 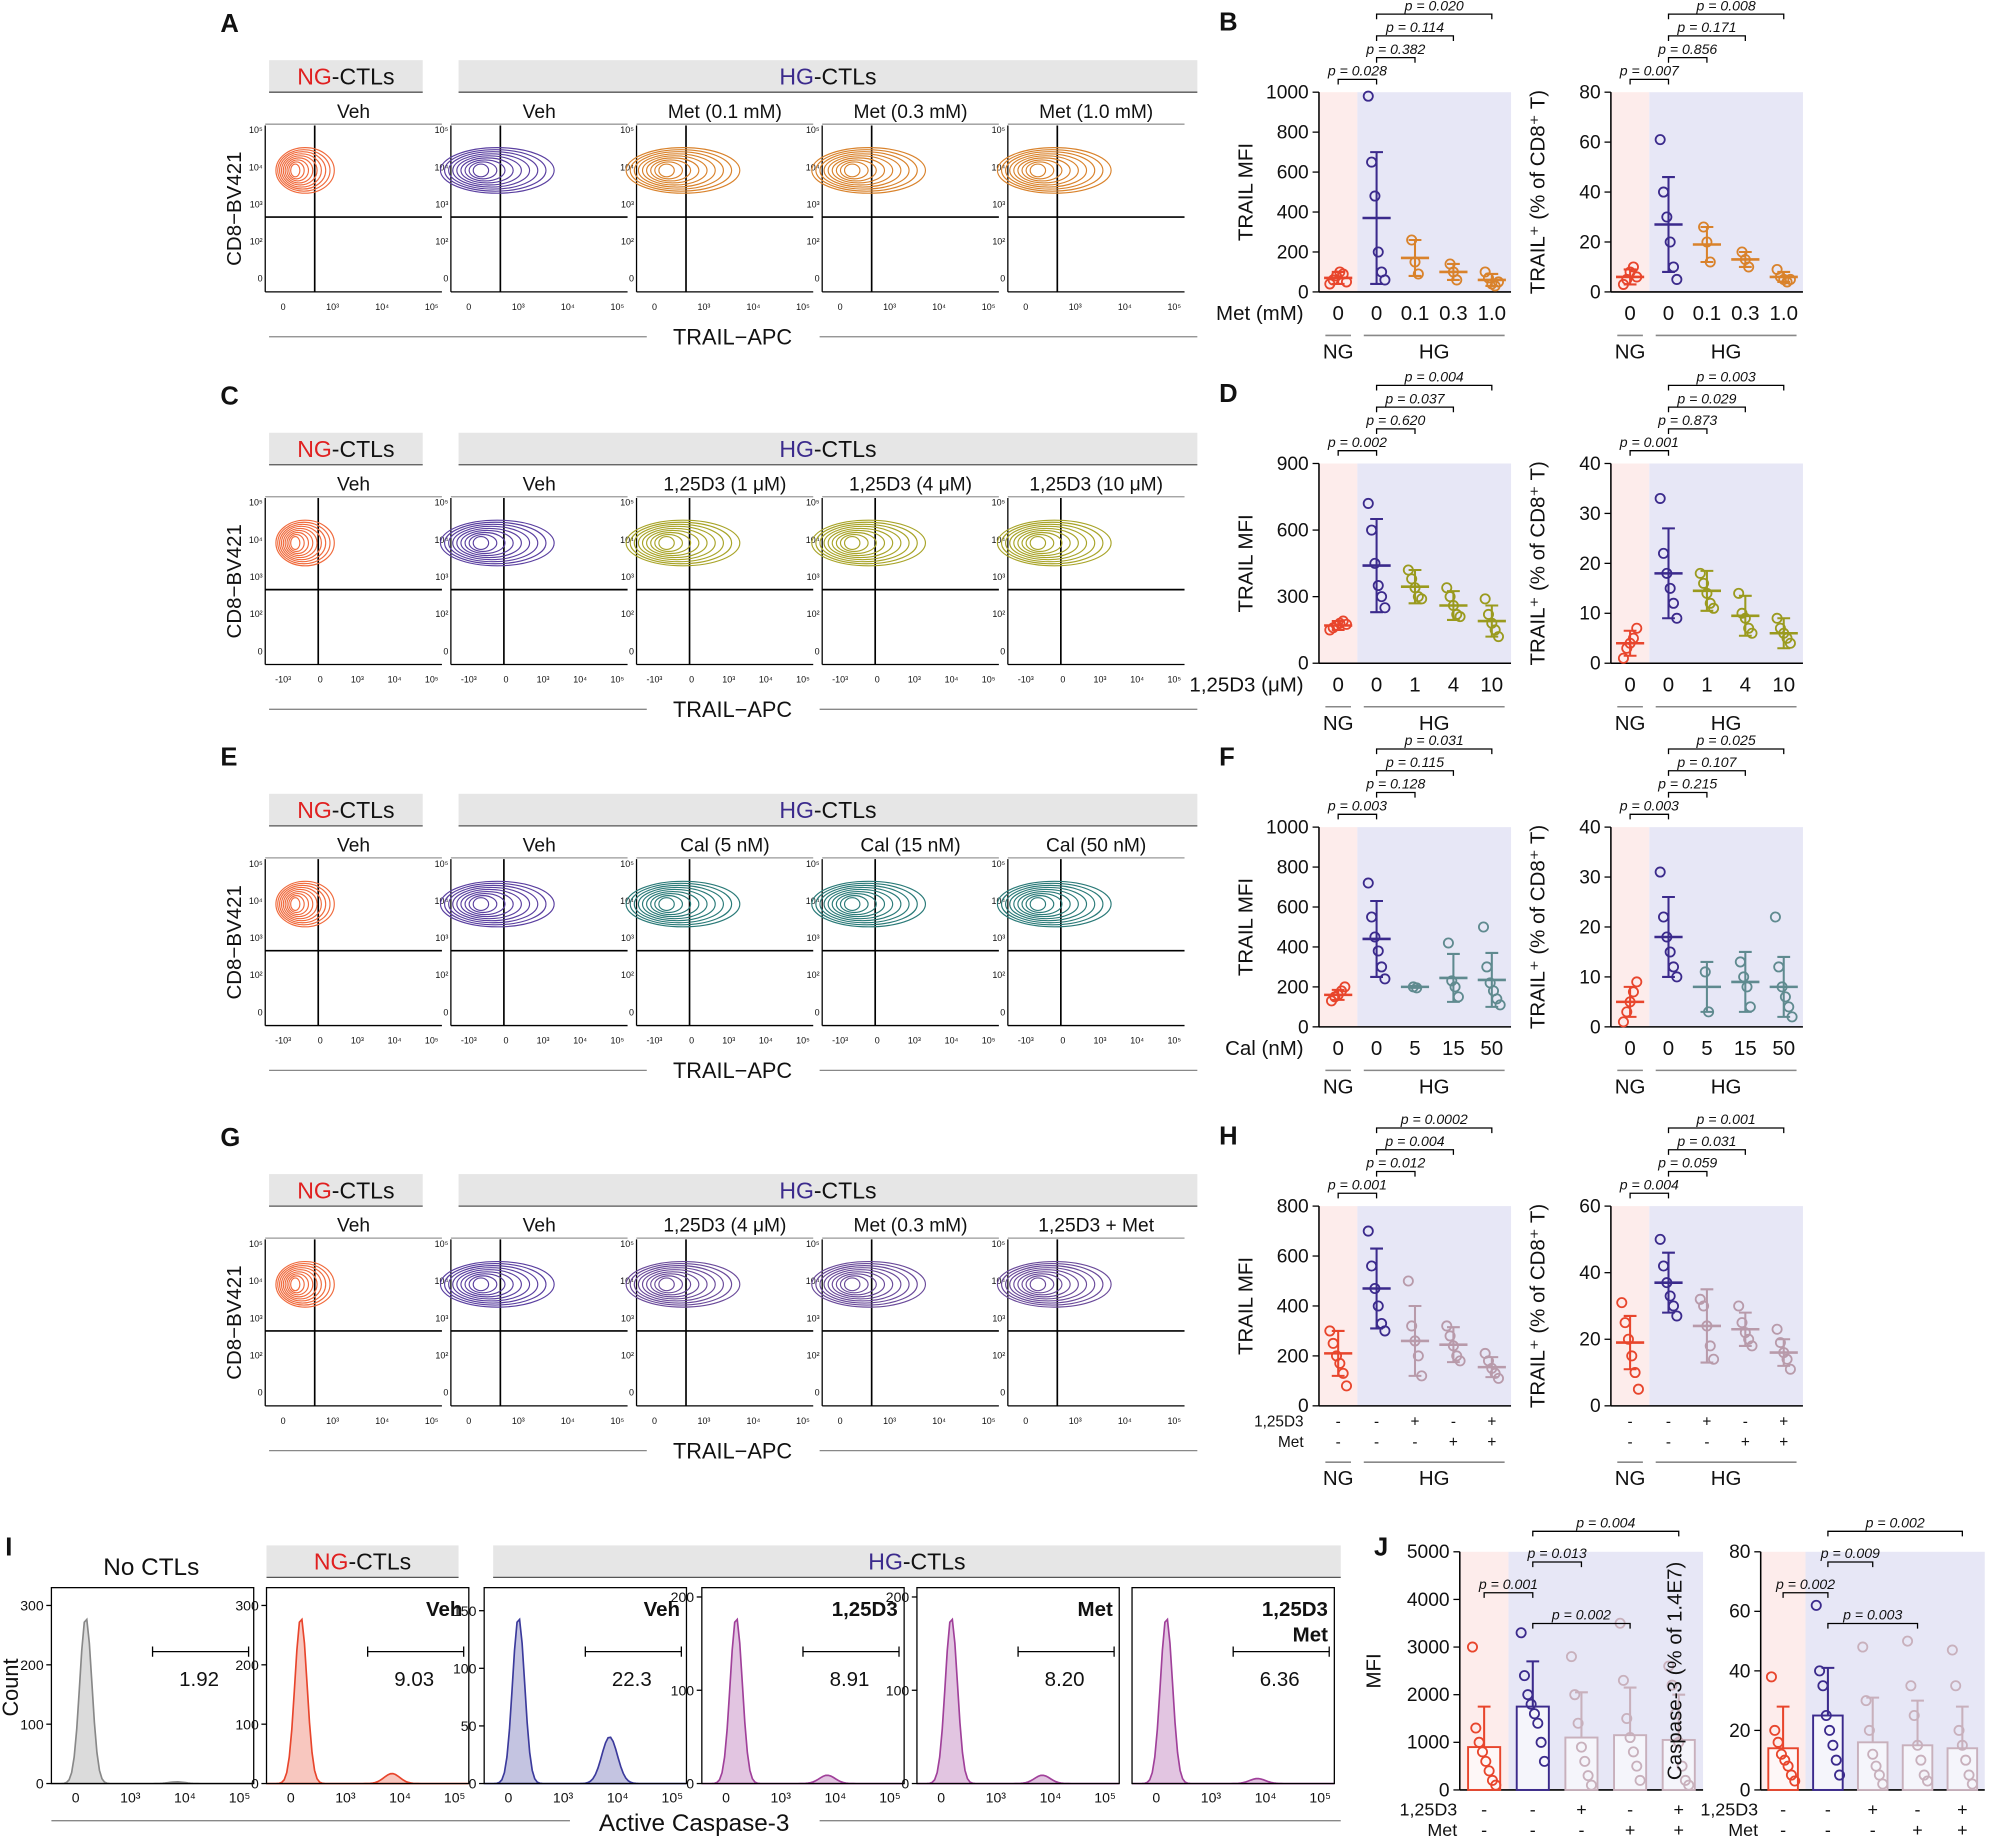 I want to click on treatment-label: Met (mM), so click(x=1260, y=313).